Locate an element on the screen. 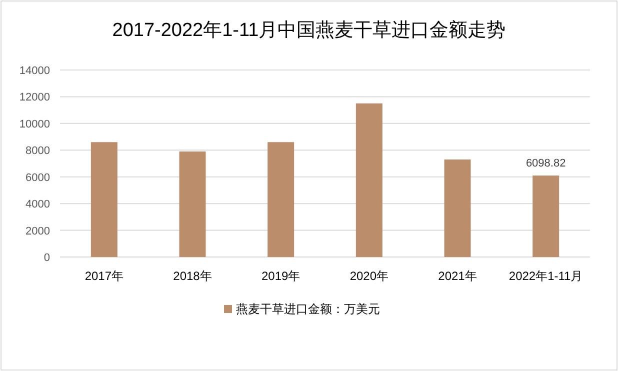  y-tick-label: 2000 is located at coordinates (38, 231).